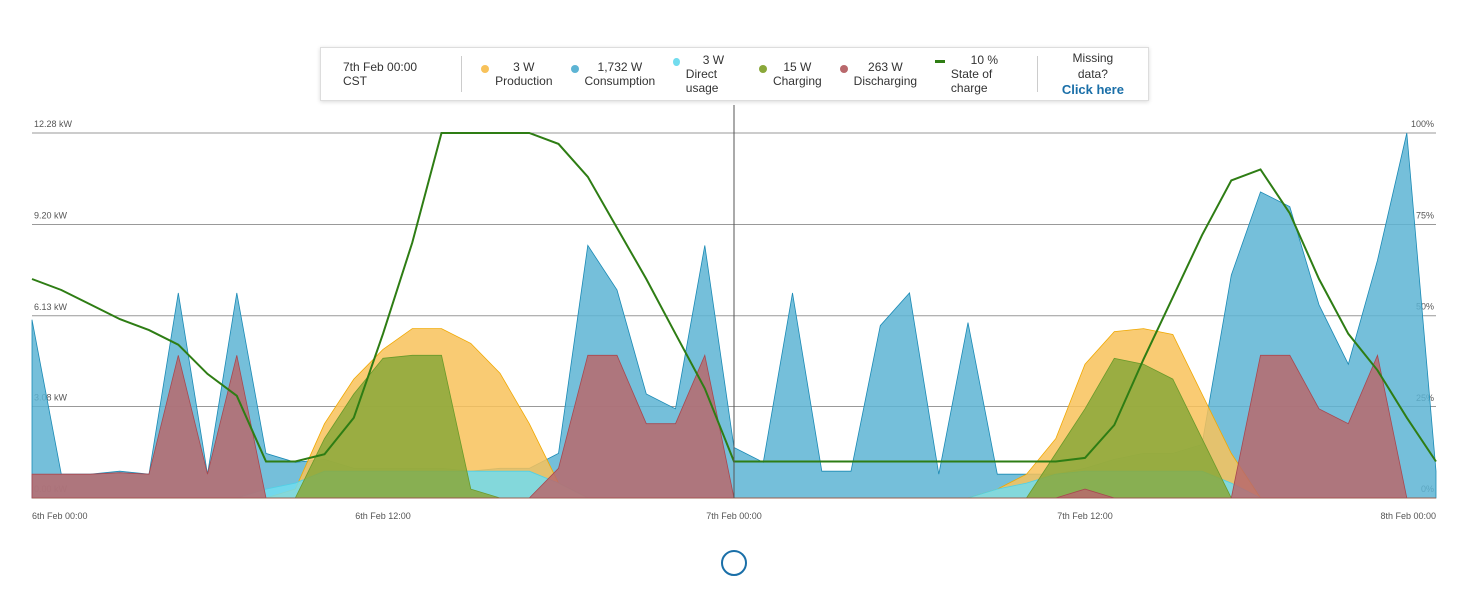 The width and height of the screenshot is (1469, 593). I want to click on legend-item: 1,732 W Consumption, so click(613, 74).